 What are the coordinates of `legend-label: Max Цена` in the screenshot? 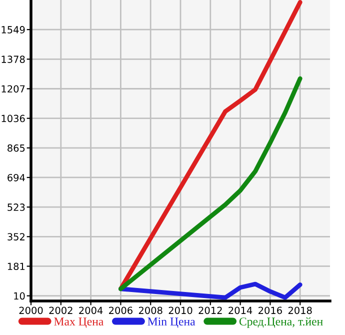 It's located at (79, 323).